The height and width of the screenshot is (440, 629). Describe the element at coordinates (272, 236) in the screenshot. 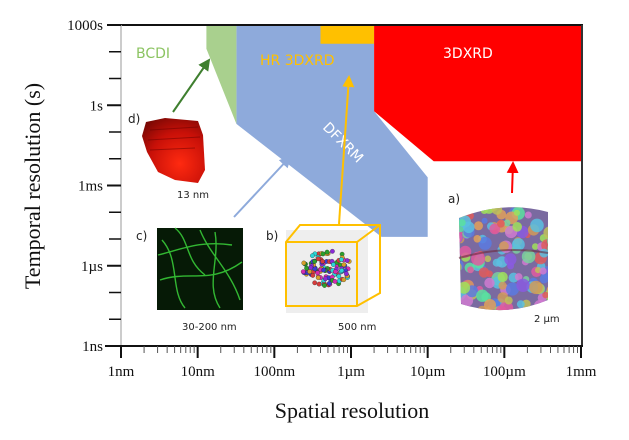

I see `panel-b-label: b)` at that location.